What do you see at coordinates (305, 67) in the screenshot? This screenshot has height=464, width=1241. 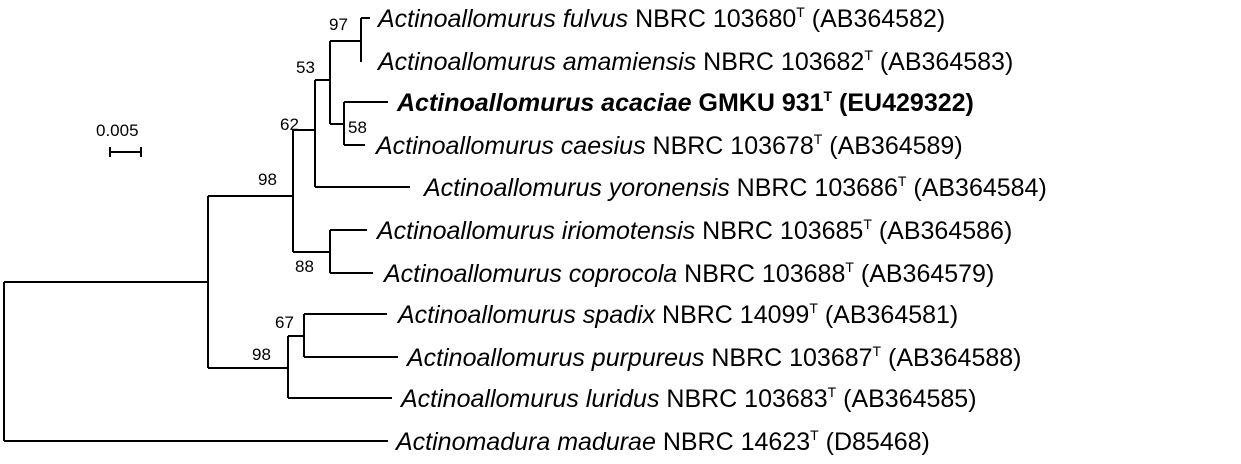 I see `bootstrap-value: 53` at bounding box center [305, 67].